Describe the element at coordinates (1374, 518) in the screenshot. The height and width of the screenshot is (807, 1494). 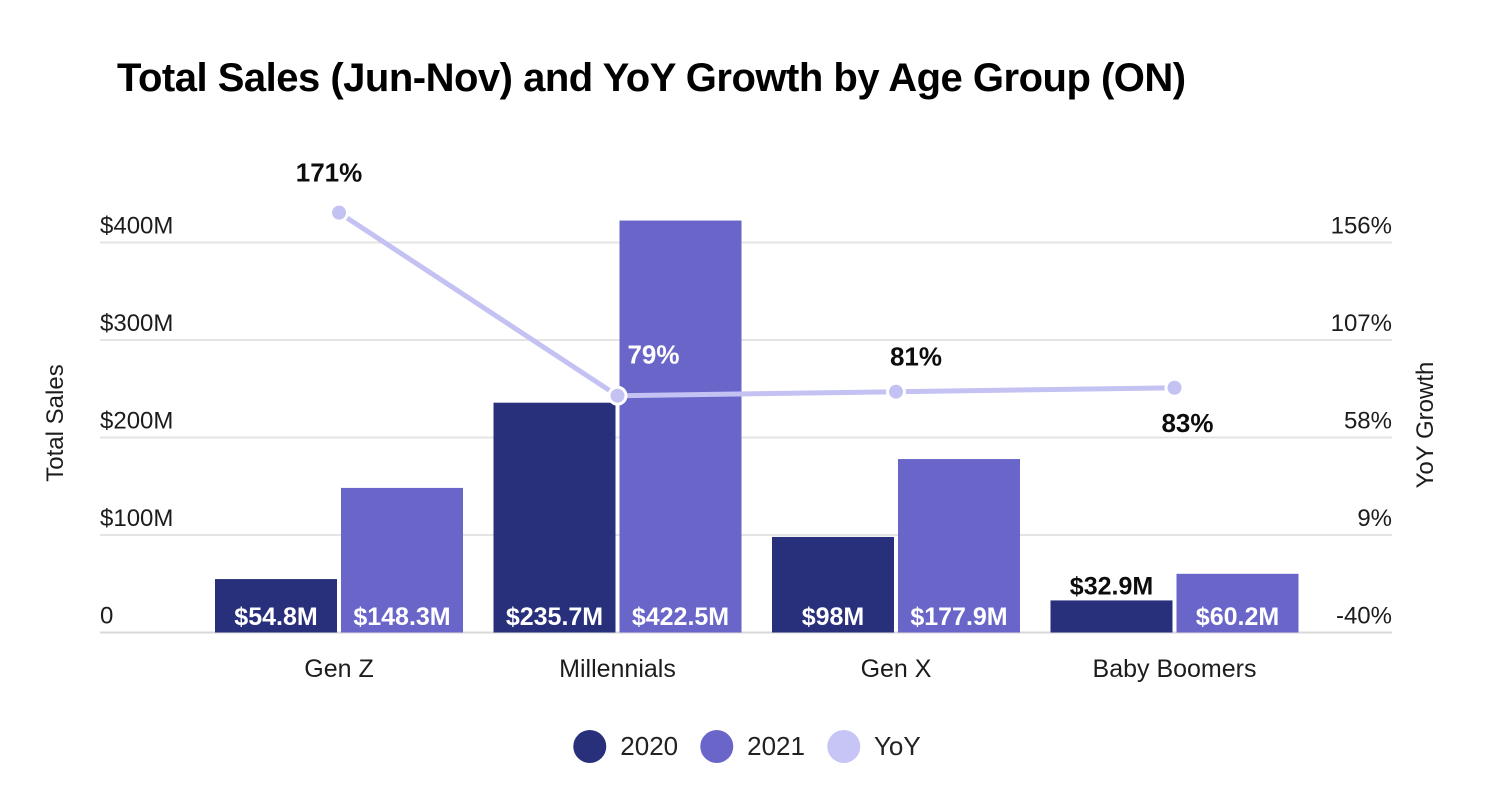
I see `y-axis-tick-right: 9%` at that location.